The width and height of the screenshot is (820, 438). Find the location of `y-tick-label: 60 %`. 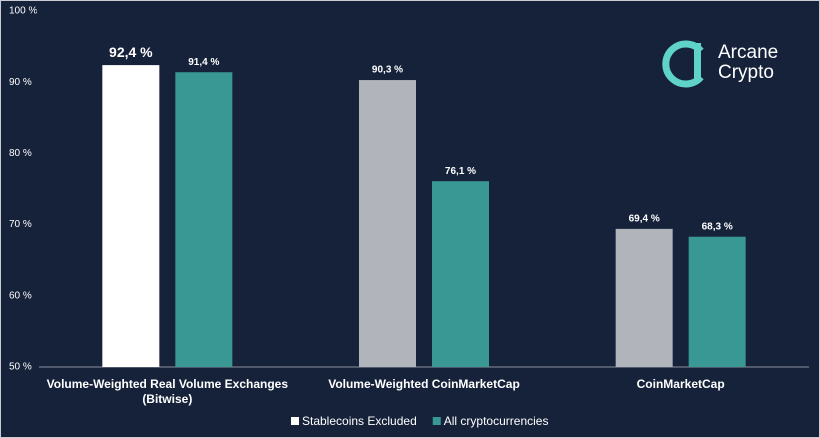

y-tick-label: 60 % is located at coordinates (20, 295).